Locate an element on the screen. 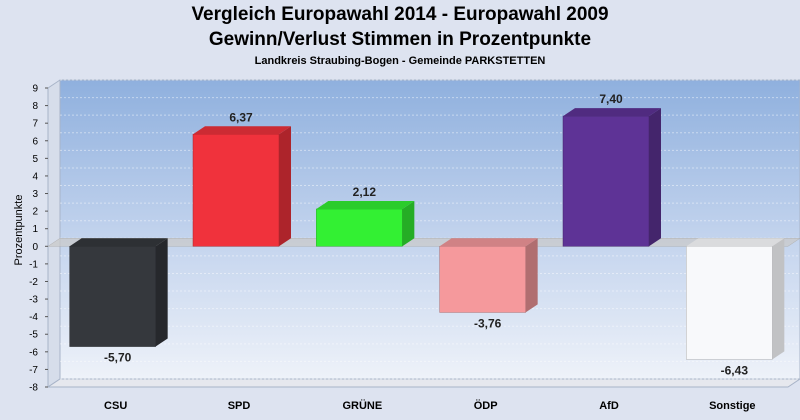 The width and height of the screenshot is (800, 420). x-category-label: Sonstige is located at coordinates (732, 406).